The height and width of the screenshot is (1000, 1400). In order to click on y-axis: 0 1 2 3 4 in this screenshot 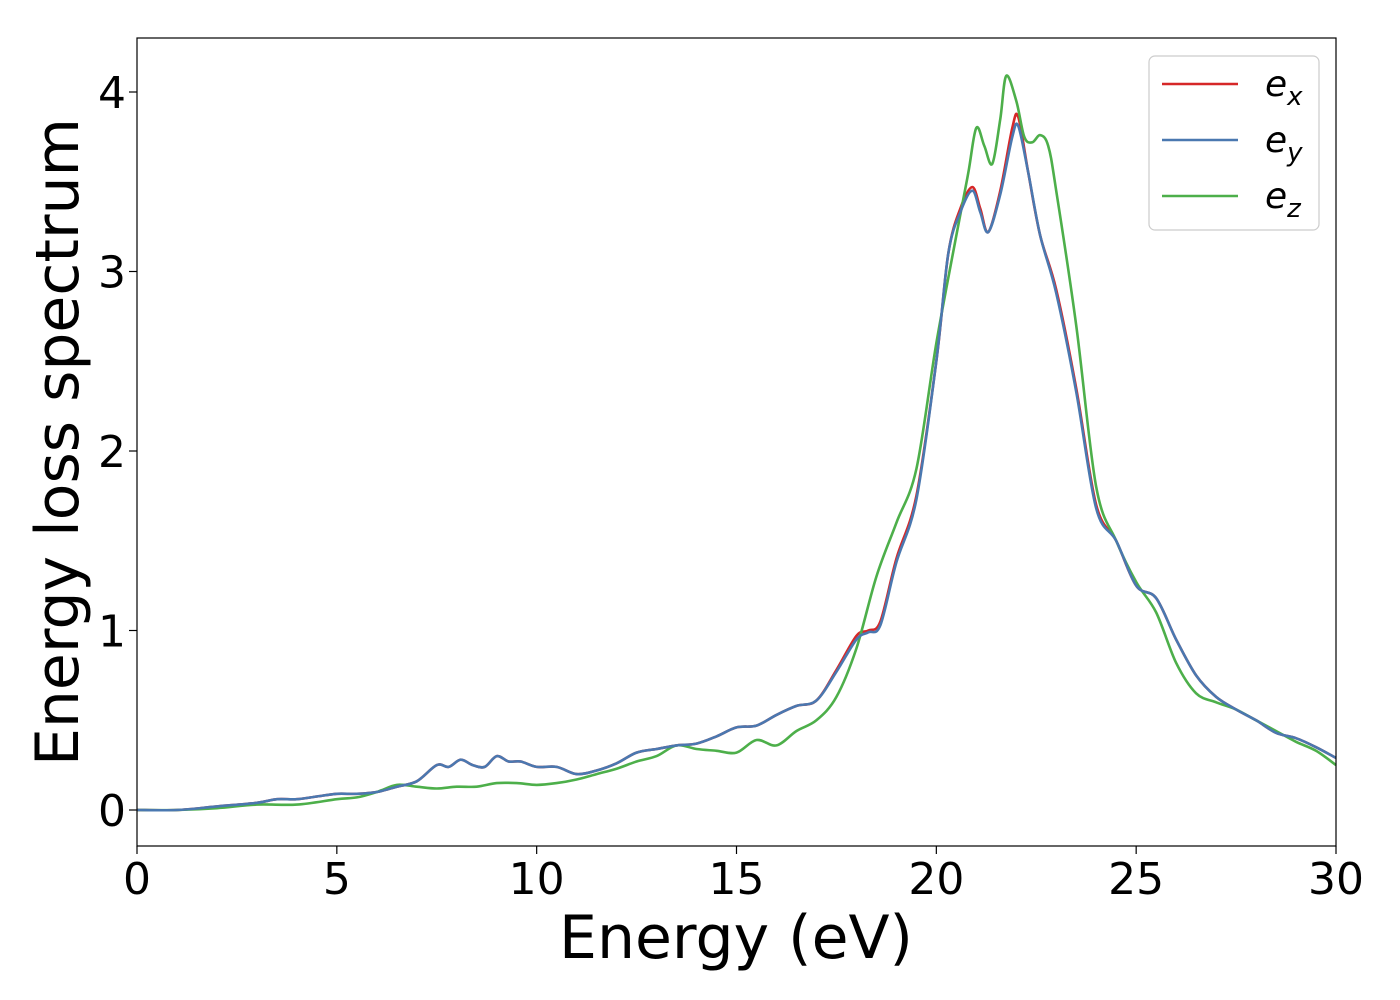, I will do `click(117, 452)`.